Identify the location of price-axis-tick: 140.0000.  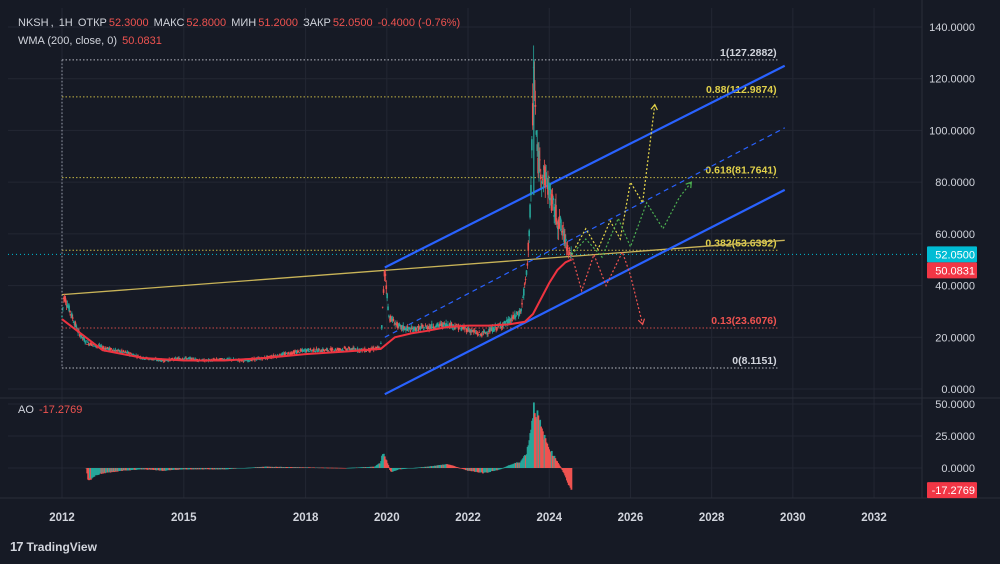
(952, 28).